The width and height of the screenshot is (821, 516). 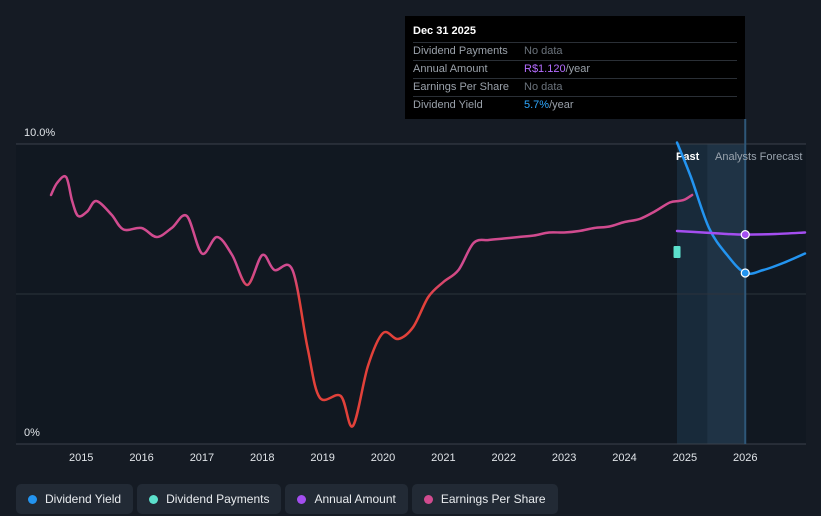 What do you see at coordinates (575, 88) in the screenshot?
I see `tooltip-row: Earnings Per Share No data` at bounding box center [575, 88].